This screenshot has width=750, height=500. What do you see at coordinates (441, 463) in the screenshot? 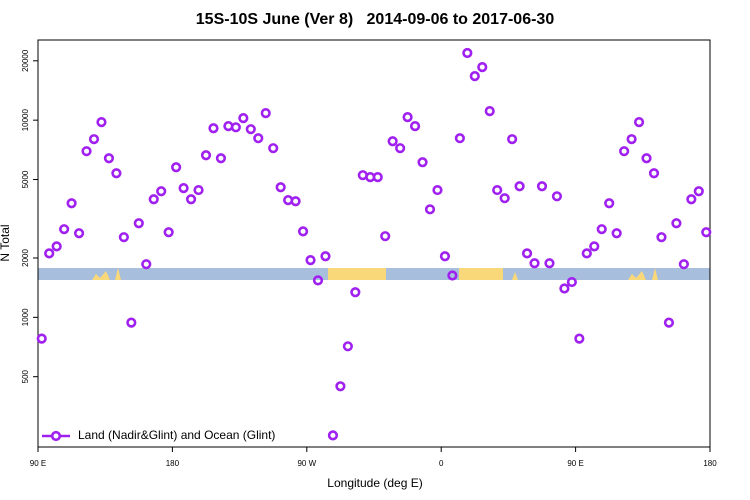
I see `x-tick-label: 0` at bounding box center [441, 463].